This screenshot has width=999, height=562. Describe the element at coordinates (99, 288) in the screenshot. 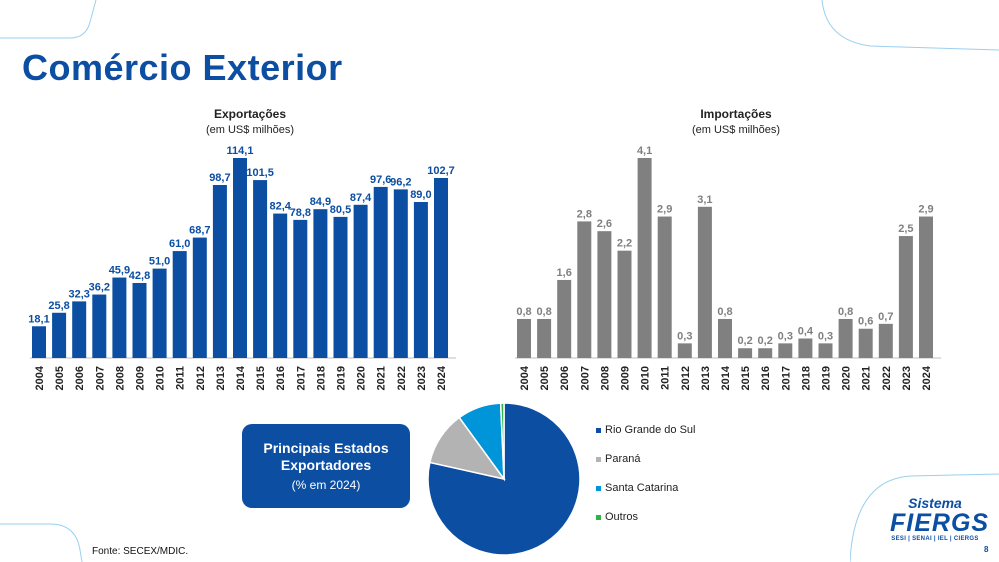

I see `data-label: 36,2` at that location.